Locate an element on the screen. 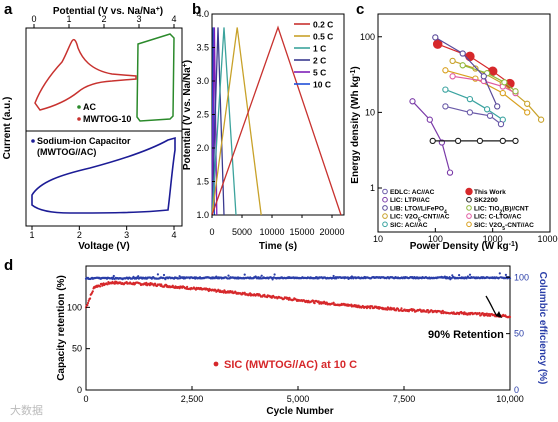 The width and height of the screenshot is (558, 422). c-x-tick-label: 1000 is located at coordinates (493, 239).